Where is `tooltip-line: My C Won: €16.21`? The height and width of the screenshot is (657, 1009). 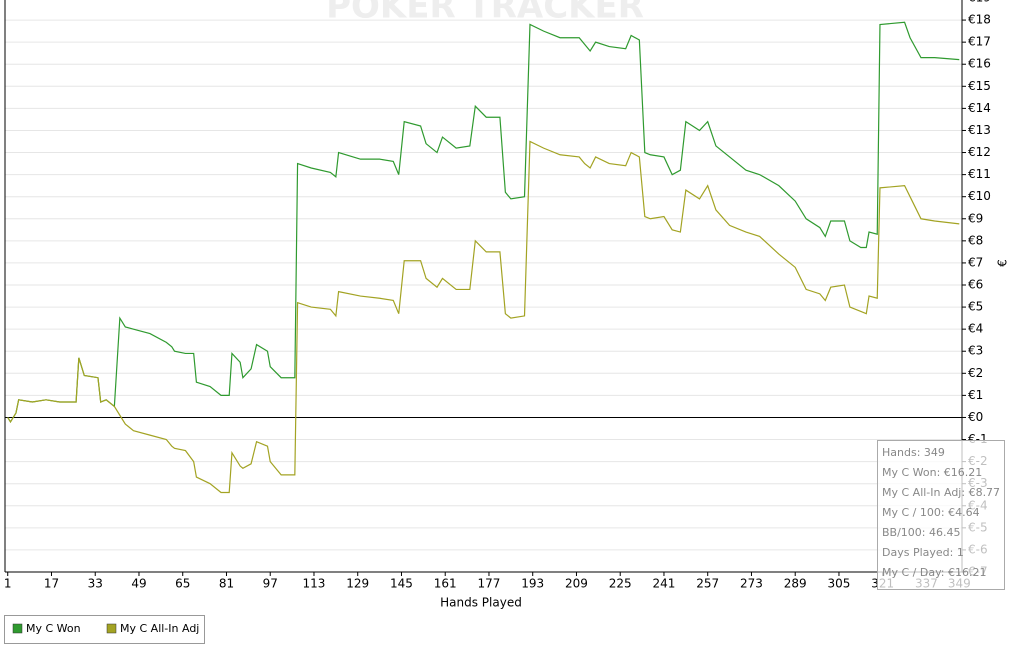 tooltip-line: My C Won: €16.21 is located at coordinates (932, 472).